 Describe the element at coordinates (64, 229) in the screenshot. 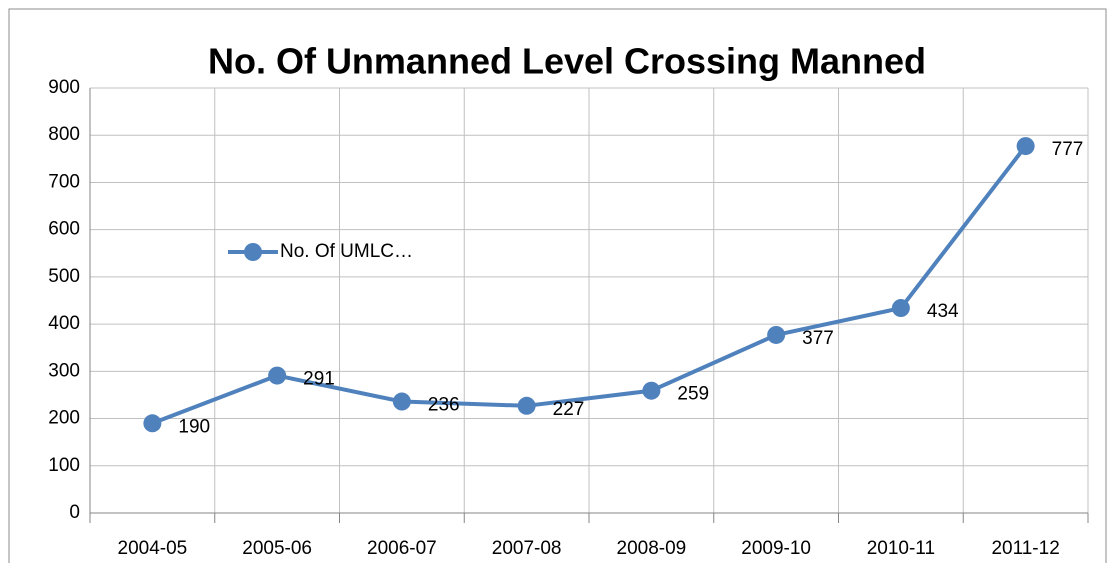

I see `y-tick-label: 600` at that location.